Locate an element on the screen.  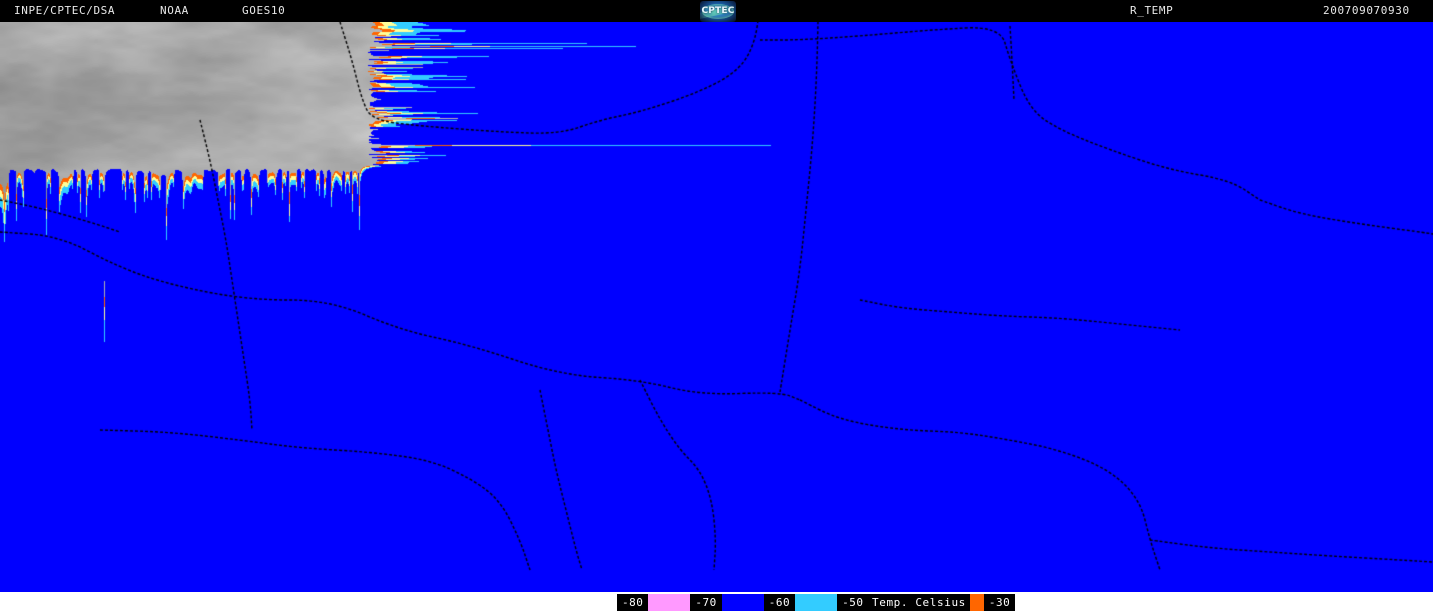
cptec-logo: CPTEC is located at coordinates (718, 11).